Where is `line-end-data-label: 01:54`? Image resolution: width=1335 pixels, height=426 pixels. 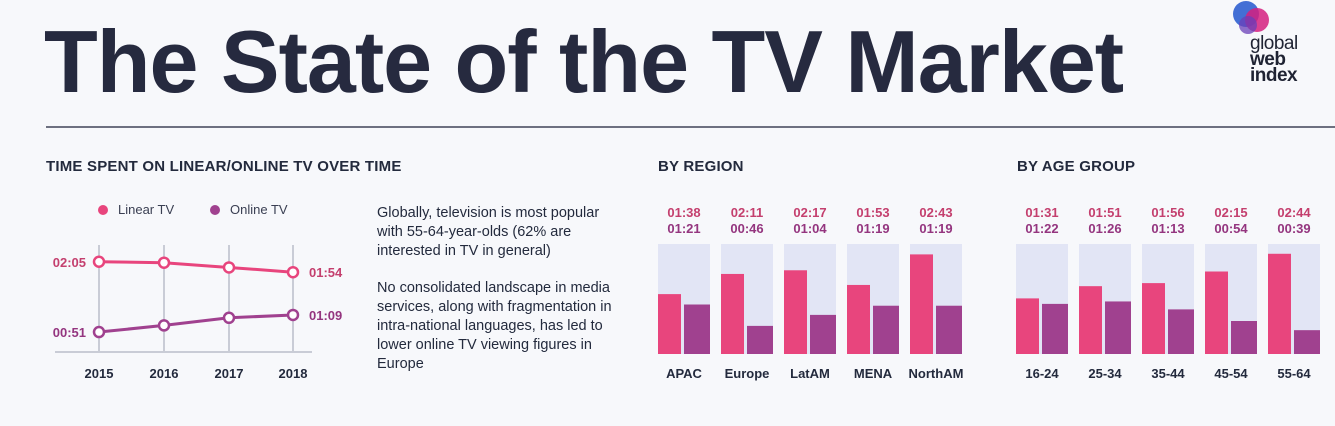 line-end-data-label: 01:54 is located at coordinates (326, 272).